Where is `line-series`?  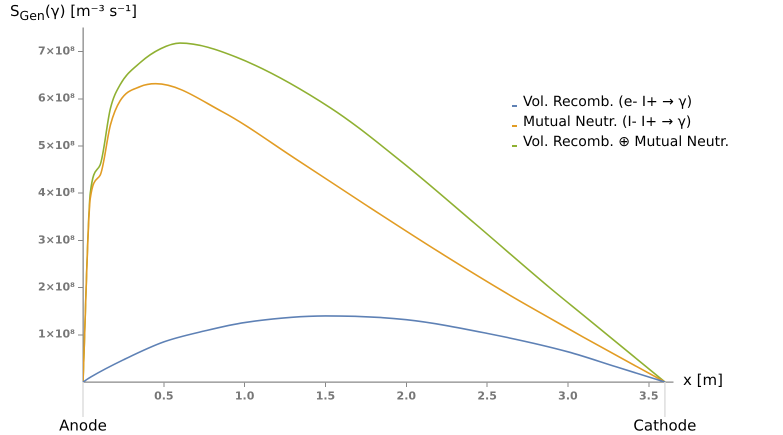 line-series is located at coordinates (374, 348).